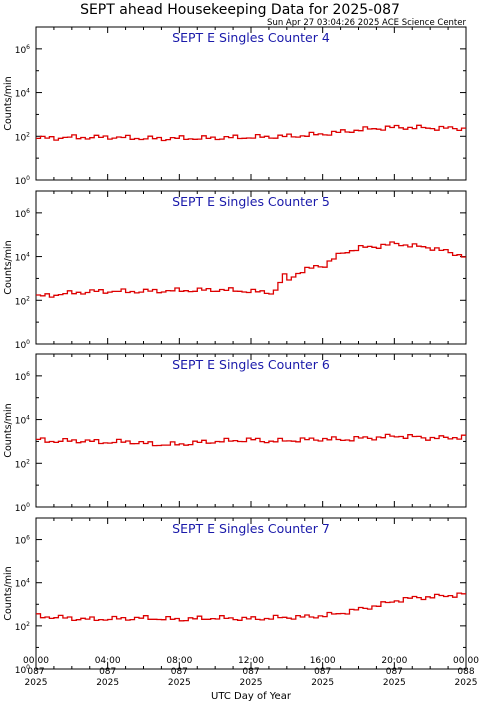 The height and width of the screenshot is (703, 481). Describe the element at coordinates (251, 661) in the screenshot. I see `x-tick-label: 12:00` at that location.